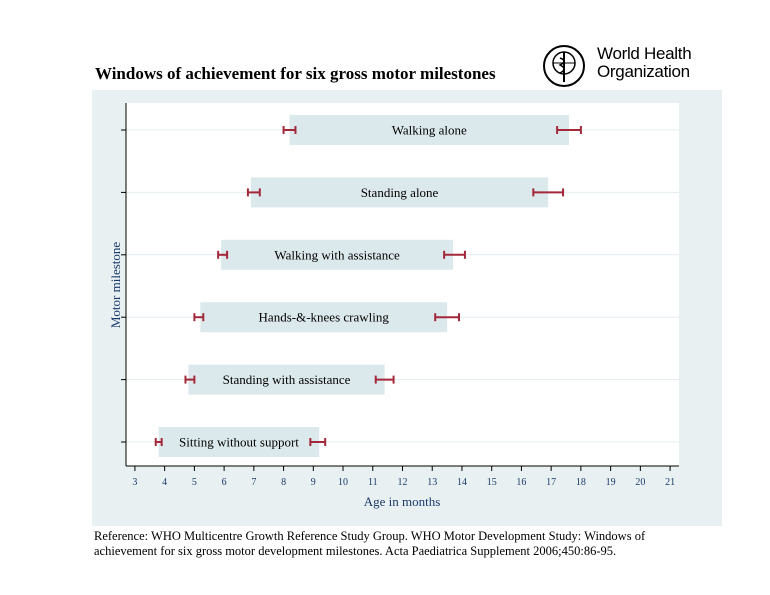  Describe the element at coordinates (134, 482) in the screenshot. I see `x-tick-label: 3` at that location.